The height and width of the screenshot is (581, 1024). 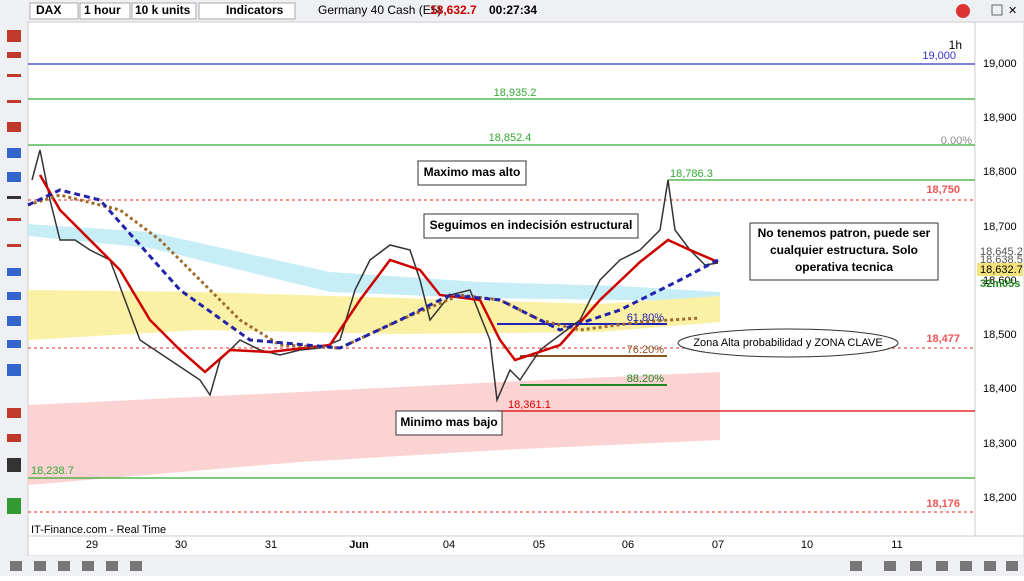 I want to click on axis-tag: 18,750, so click(x=943, y=190).